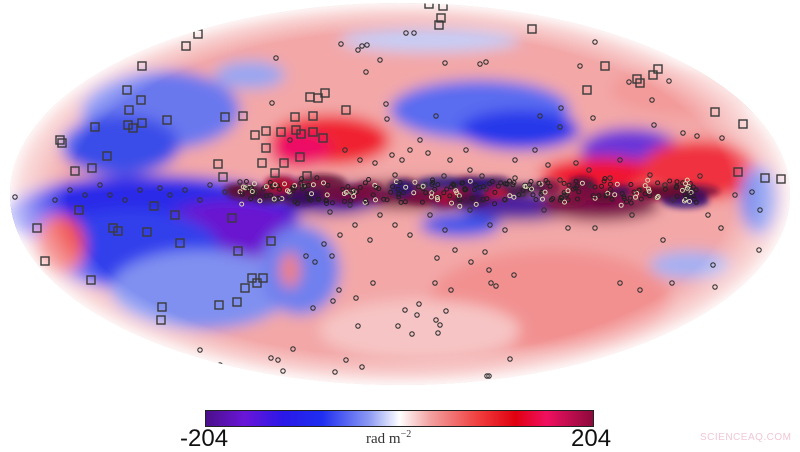 The height and width of the screenshot is (452, 800). Describe the element at coordinates (383, 439) in the screenshot. I see `unit-text: rad m` at that location.